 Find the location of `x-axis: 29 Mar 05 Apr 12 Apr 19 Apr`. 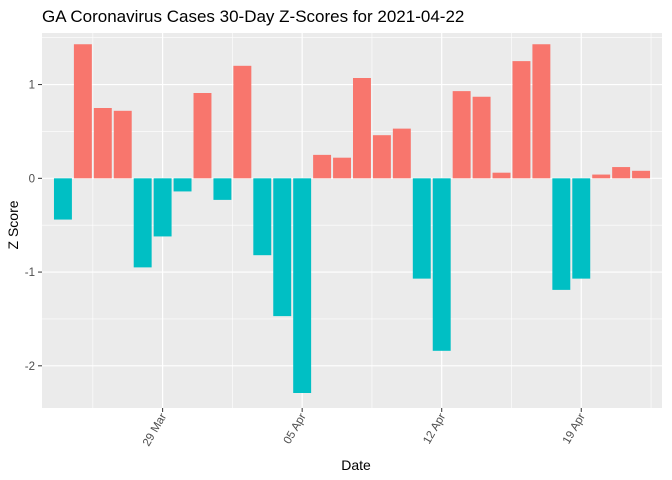

x-axis: 29 Mar 05 Apr 12 Apr 19 Apr is located at coordinates (364, 428).